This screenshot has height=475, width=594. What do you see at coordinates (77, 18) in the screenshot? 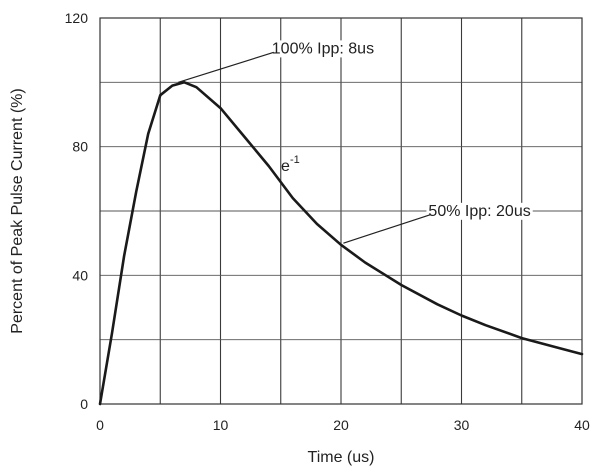
I see `y-tick-label: 120` at bounding box center [77, 18].